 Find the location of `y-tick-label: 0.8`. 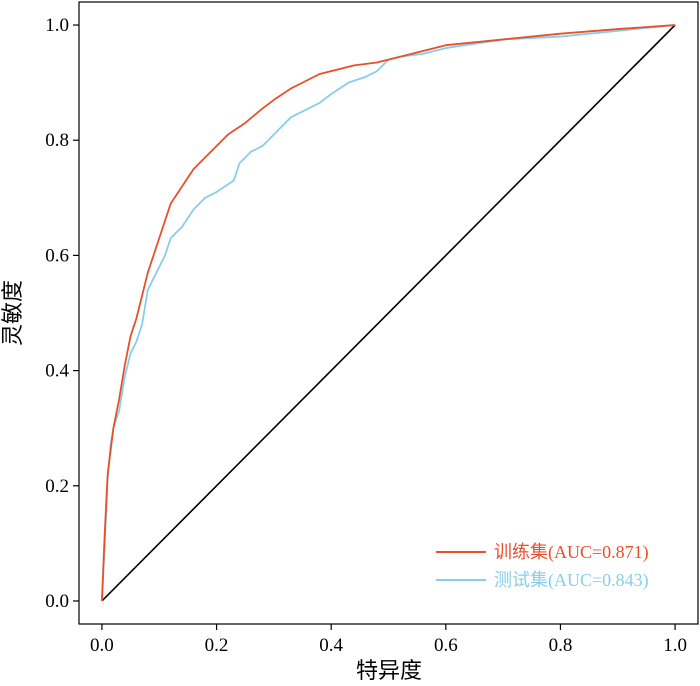

y-tick-label: 0.8 is located at coordinates (57, 140).